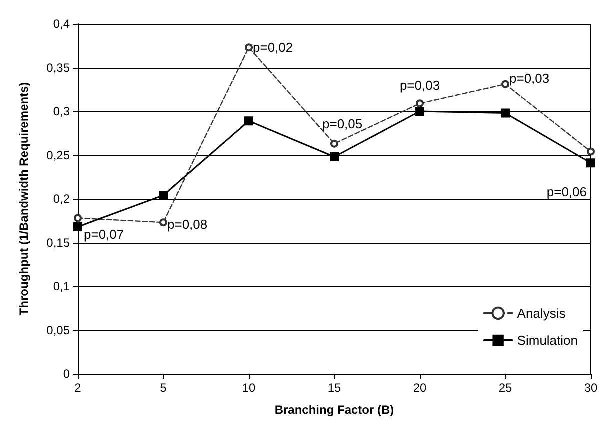 This screenshot has width=613, height=440. Describe the element at coordinates (420, 388) in the screenshot. I see `x-tick-label: 20` at that location.